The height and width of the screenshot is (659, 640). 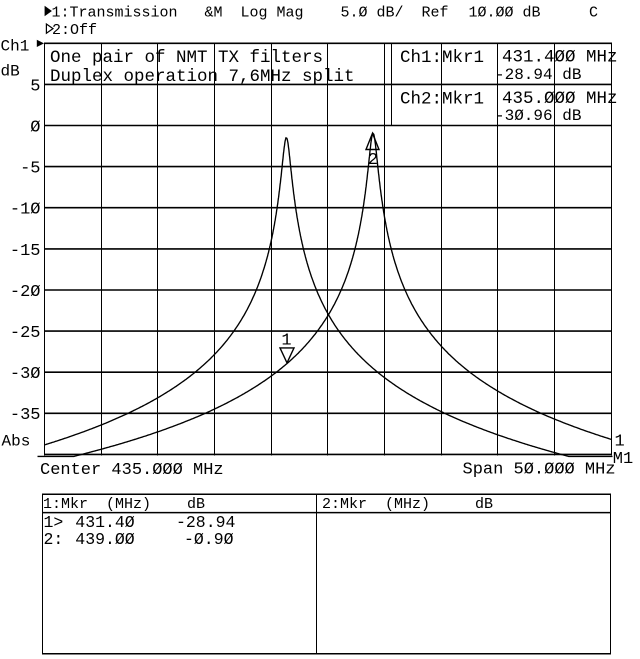 I want to click on svg-text: 2:Mkr (MHz) dB, so click(x=407, y=504).